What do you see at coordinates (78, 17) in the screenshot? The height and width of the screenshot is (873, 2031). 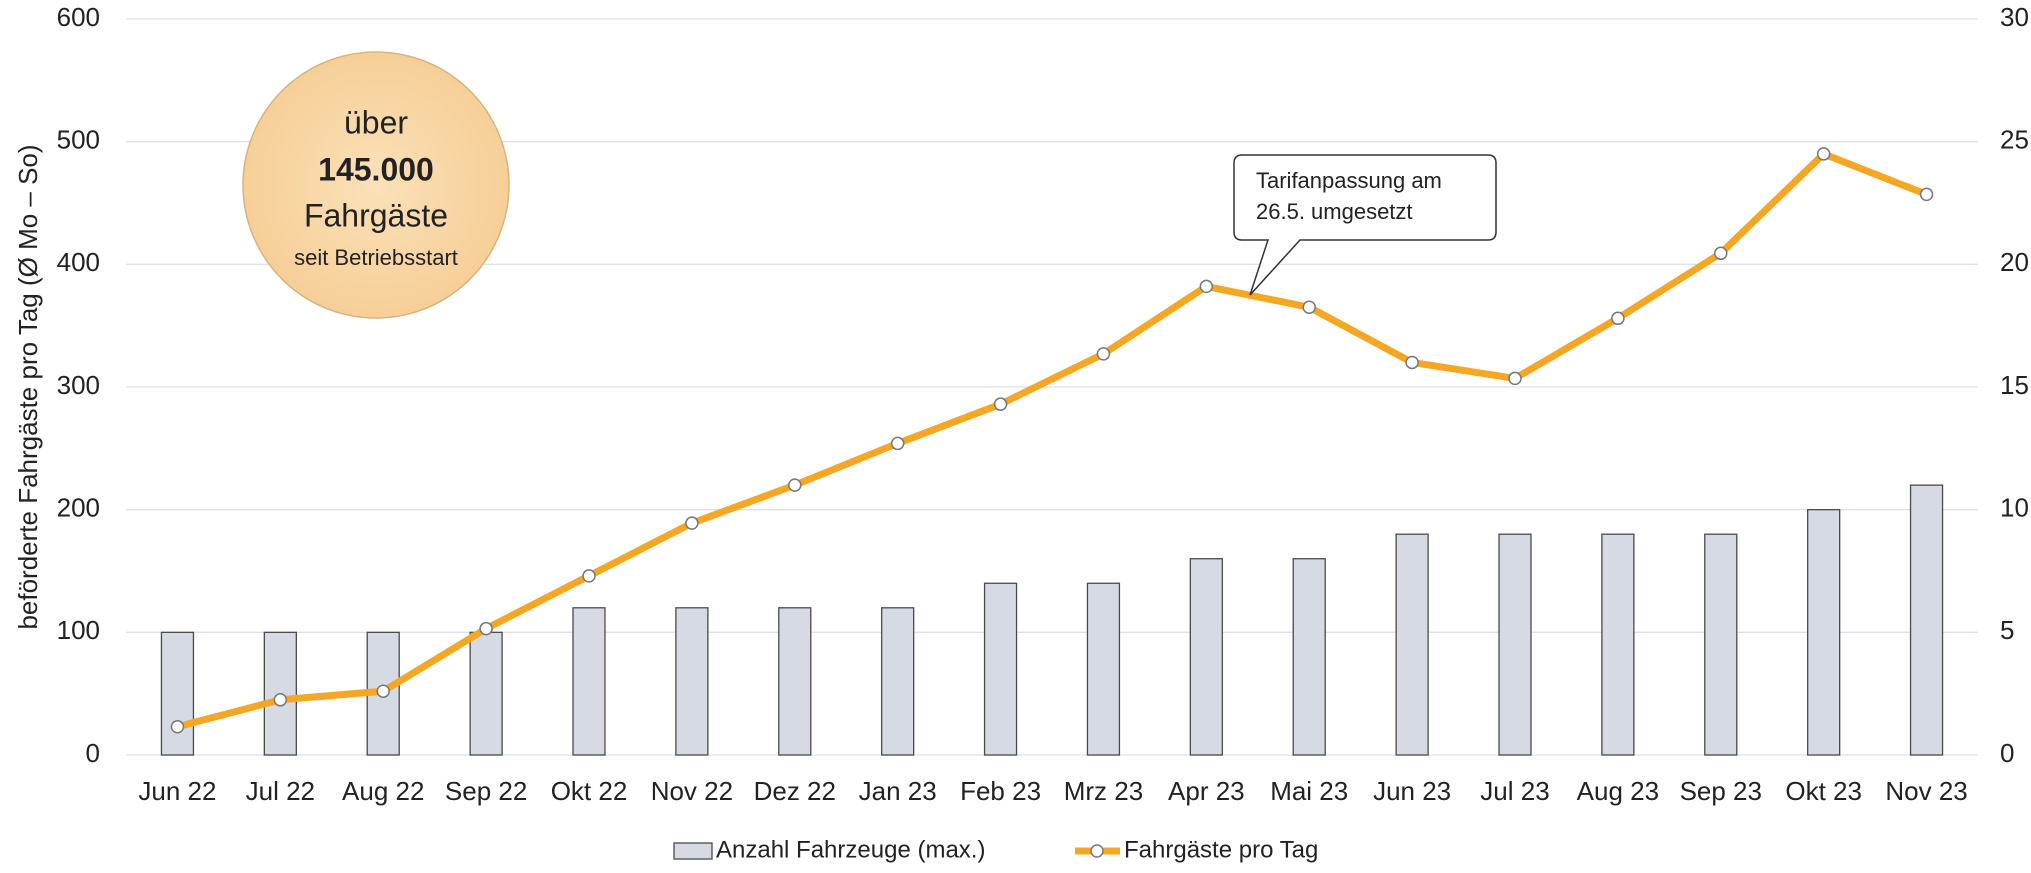 I see `y-tick-label: 600` at bounding box center [78, 17].